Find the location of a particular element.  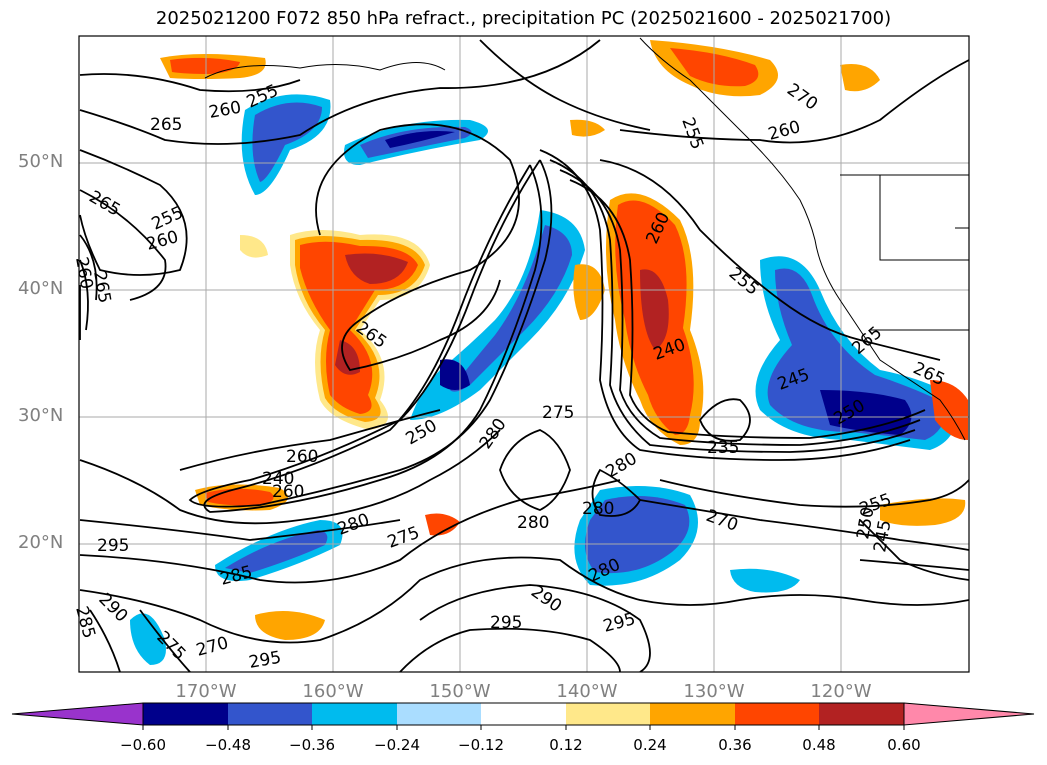

lat-label-40n: 40°N is located at coordinates (41, 288).